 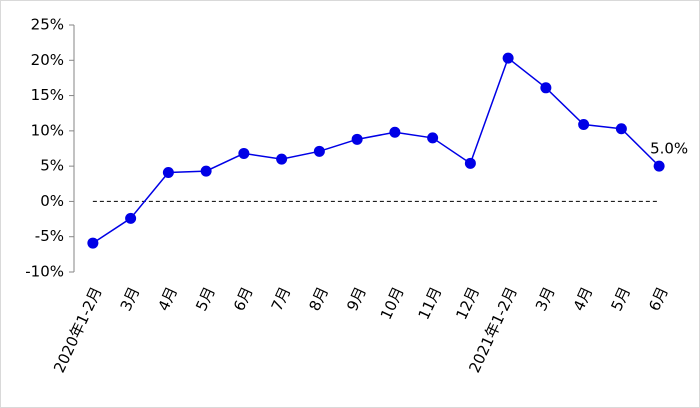 I want to click on y-tick-label: -5%, so click(x=49, y=236).